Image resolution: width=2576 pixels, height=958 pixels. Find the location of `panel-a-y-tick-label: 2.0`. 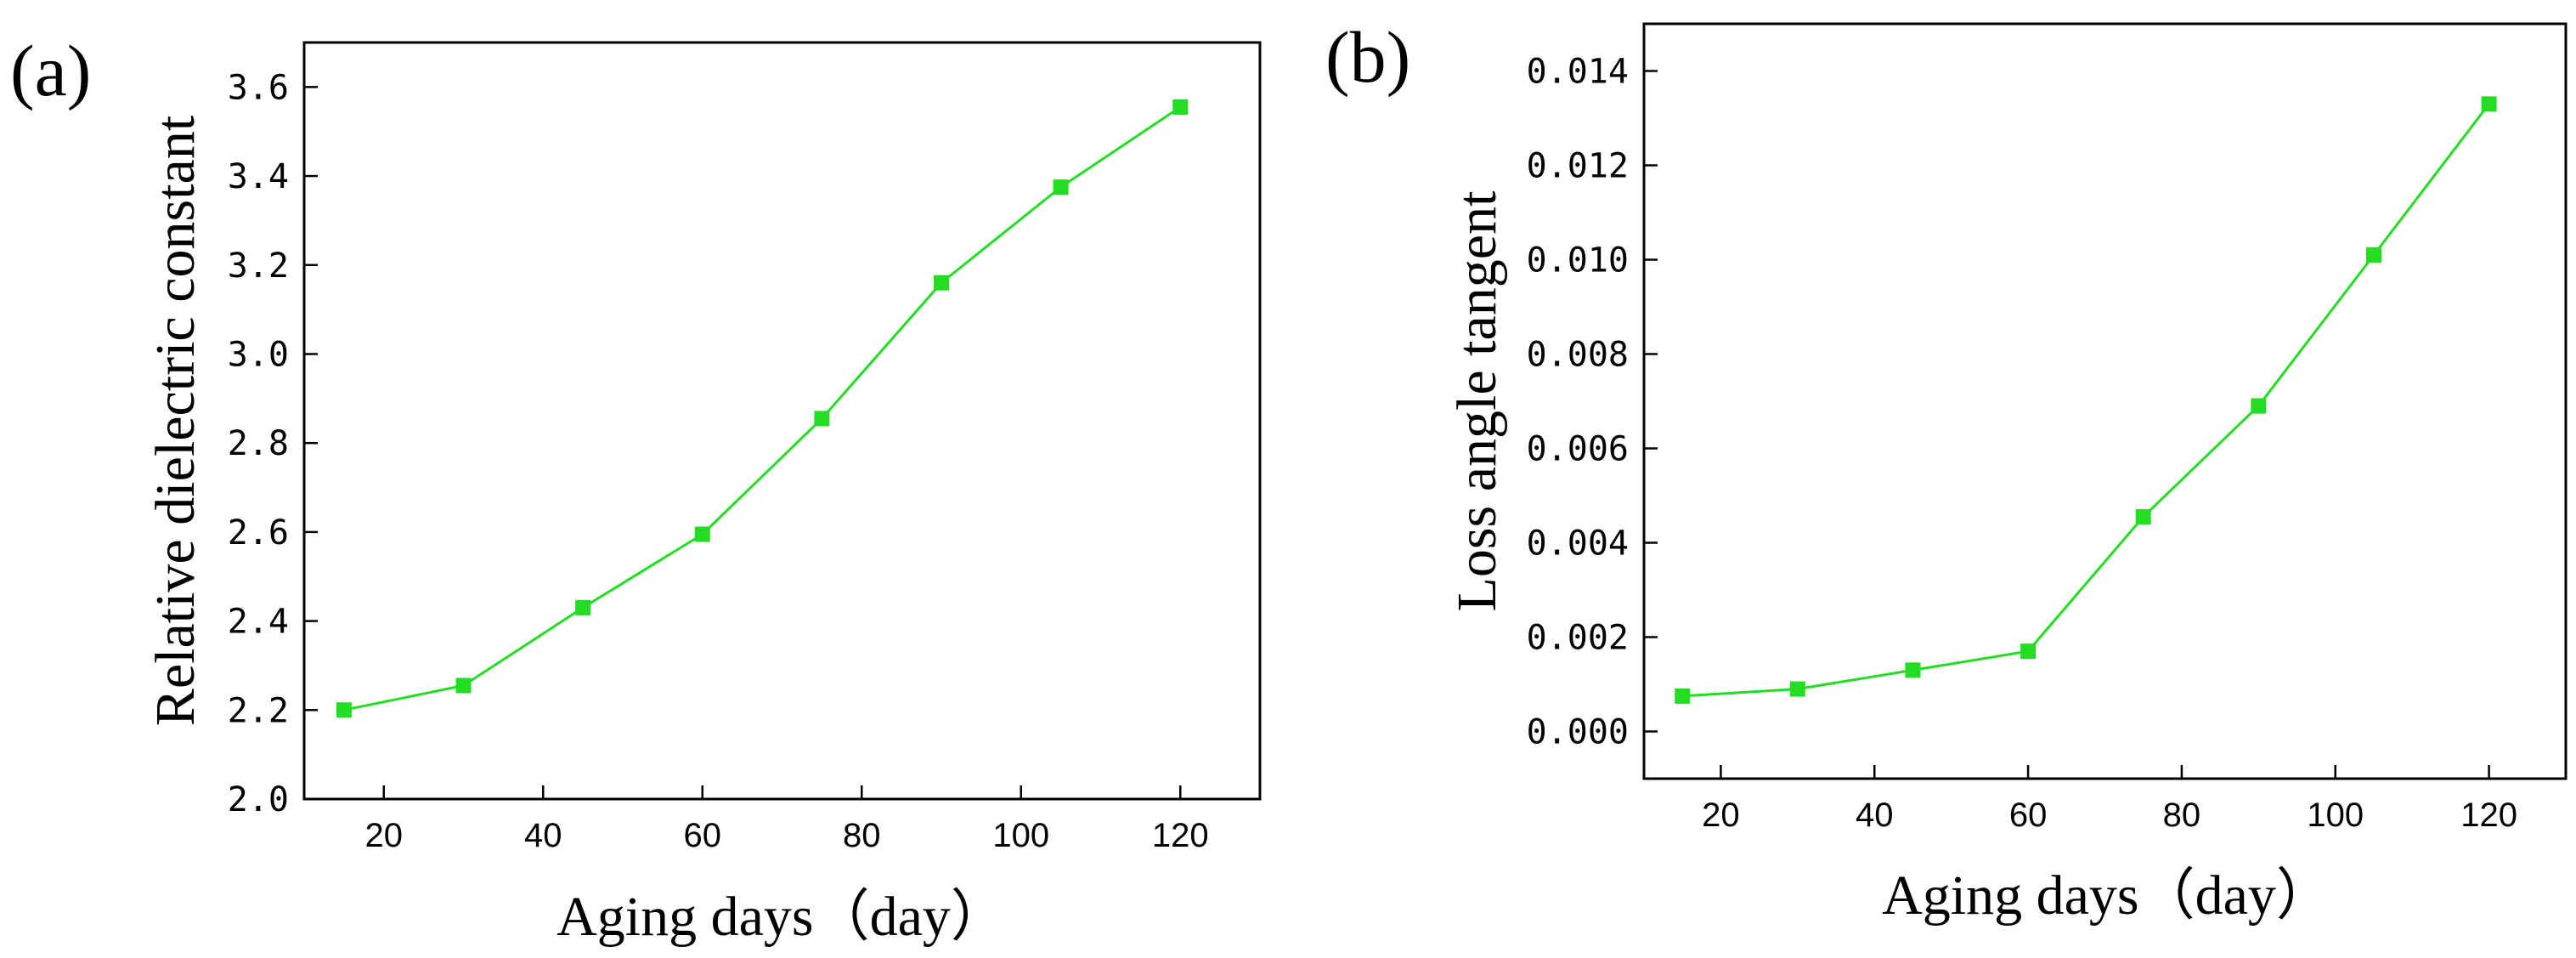

panel-a-y-tick-label: 2.0 is located at coordinates (258, 799).